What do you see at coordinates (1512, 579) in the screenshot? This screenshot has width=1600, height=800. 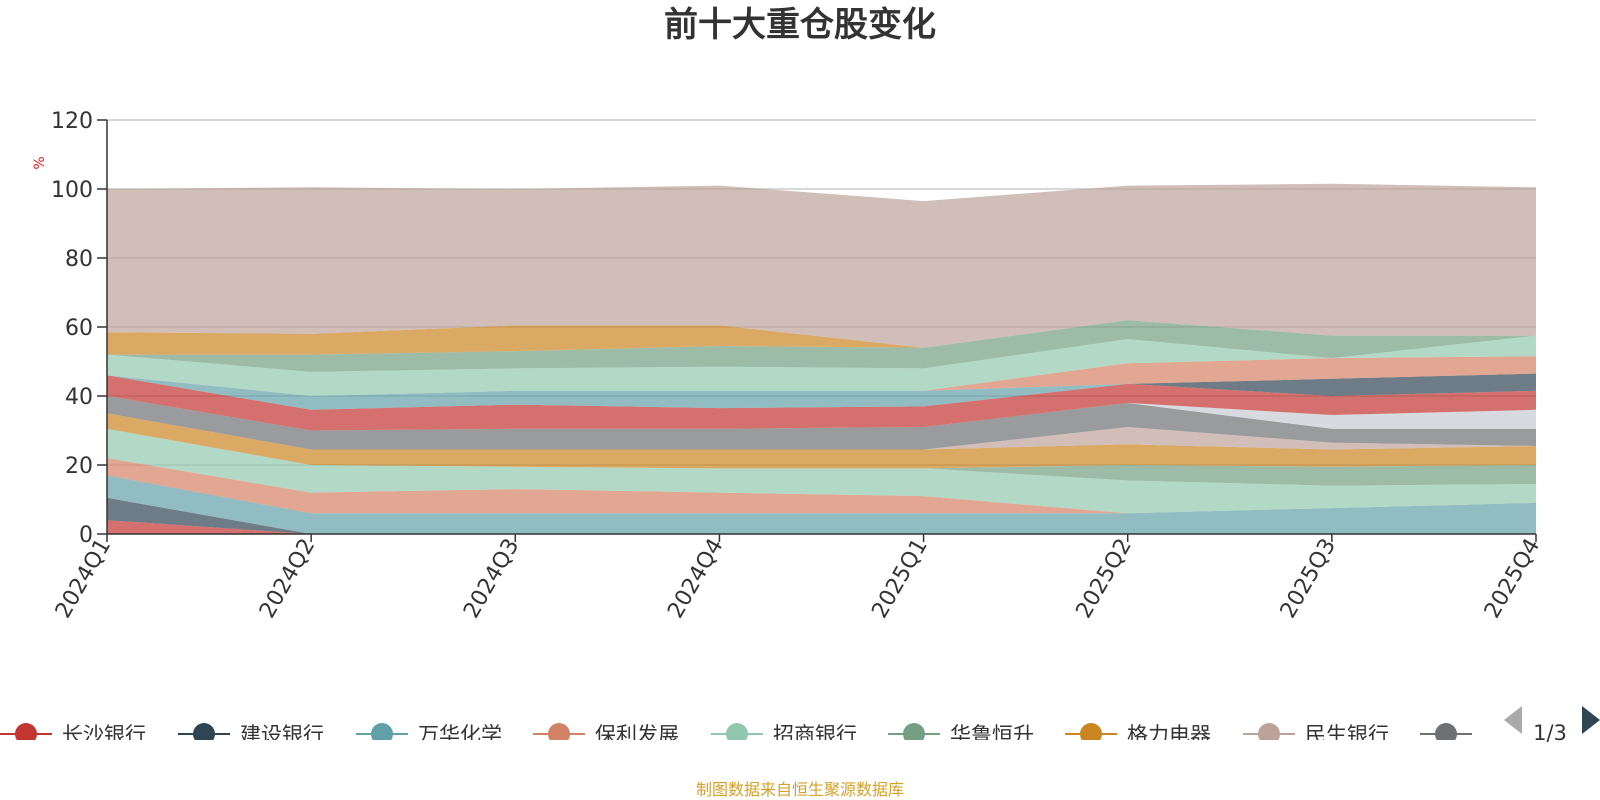 I see `x-tick-label: 2025Q4` at bounding box center [1512, 579].